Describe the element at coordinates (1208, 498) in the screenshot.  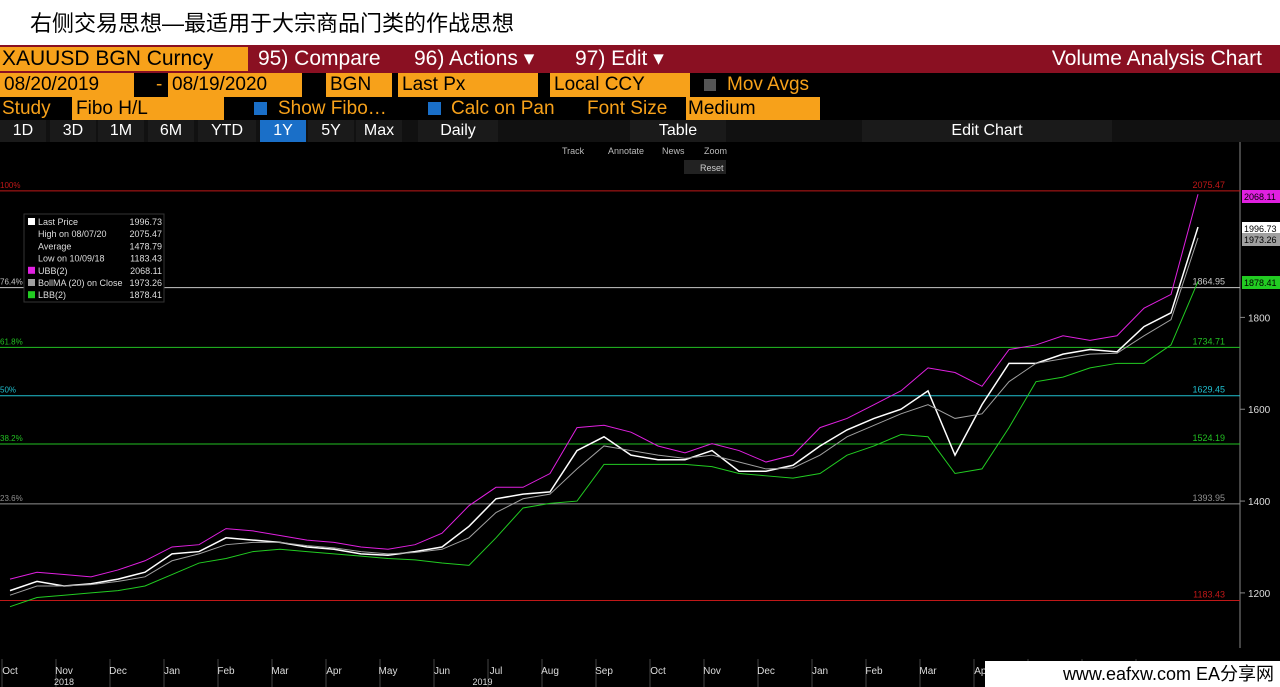
I see `fibo-value: 1393.95` at that location.